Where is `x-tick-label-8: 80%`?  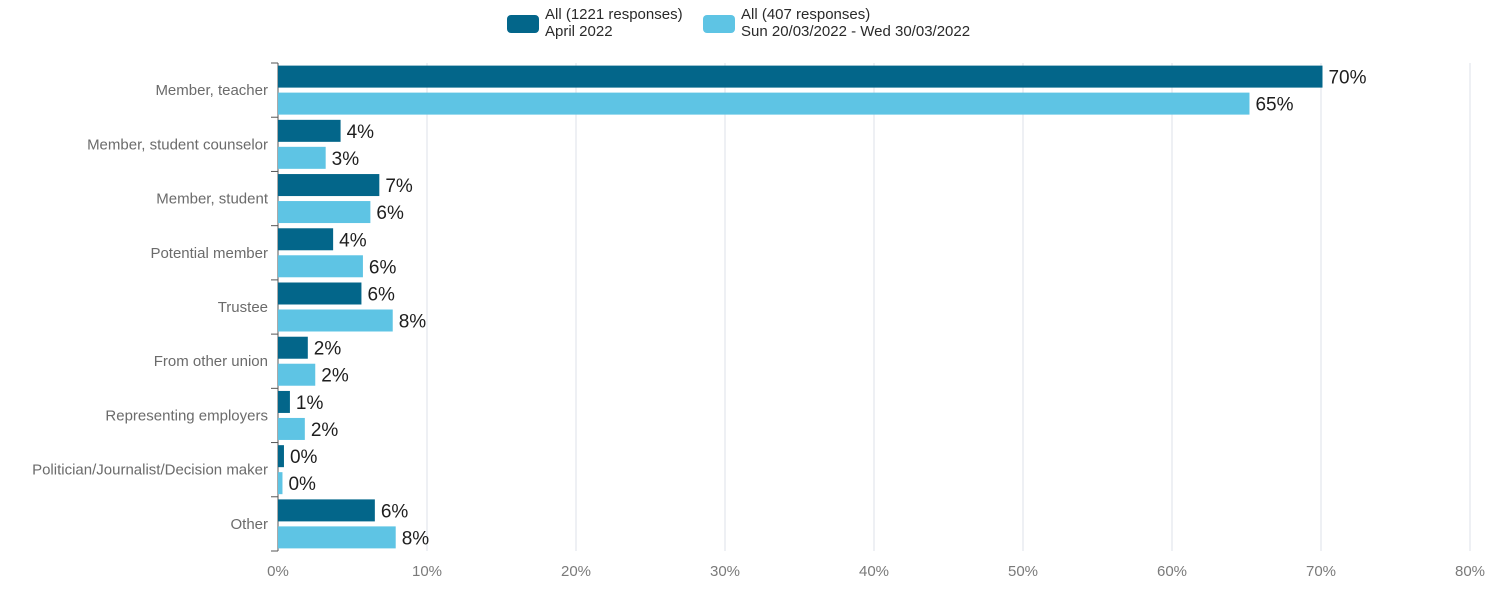
x-tick-label-8: 80% is located at coordinates (1470, 571).